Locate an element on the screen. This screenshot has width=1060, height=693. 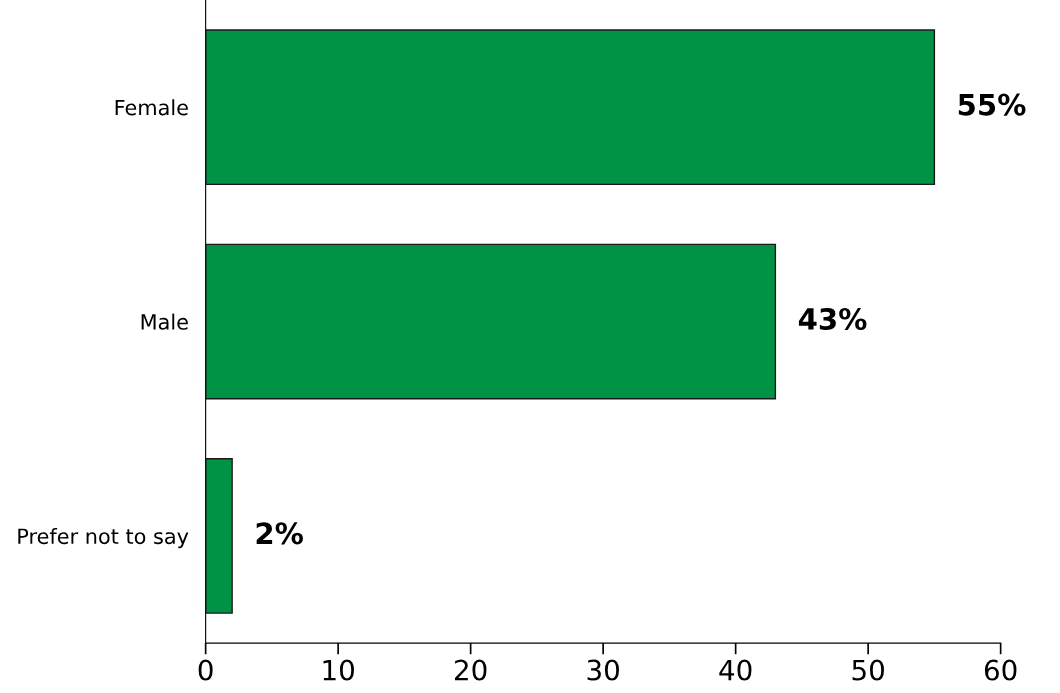
x-tick-label: 0 is located at coordinates (205, 670).